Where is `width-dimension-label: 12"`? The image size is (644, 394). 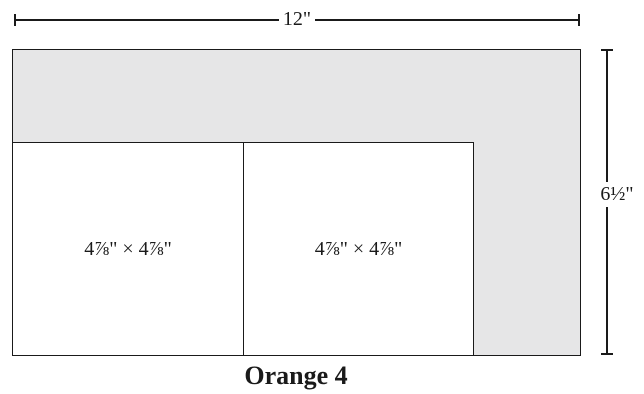 width-dimension-label: 12" is located at coordinates (297, 19).